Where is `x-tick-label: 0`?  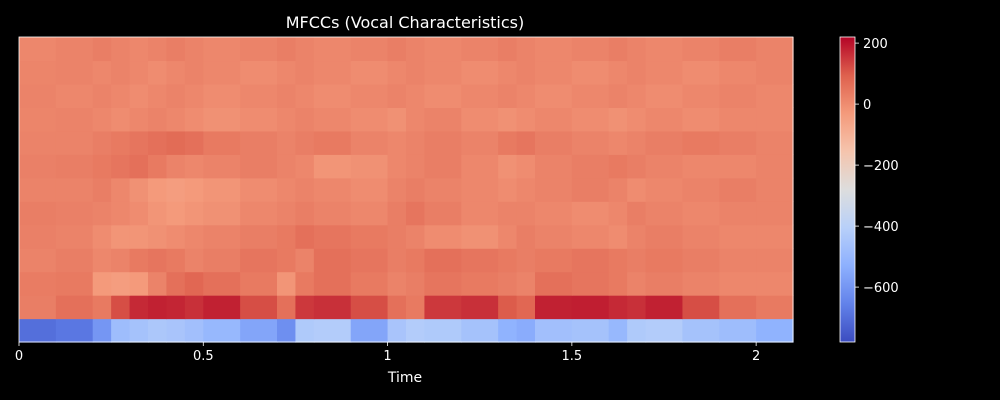
x-tick-label: 0 is located at coordinates (19, 356).